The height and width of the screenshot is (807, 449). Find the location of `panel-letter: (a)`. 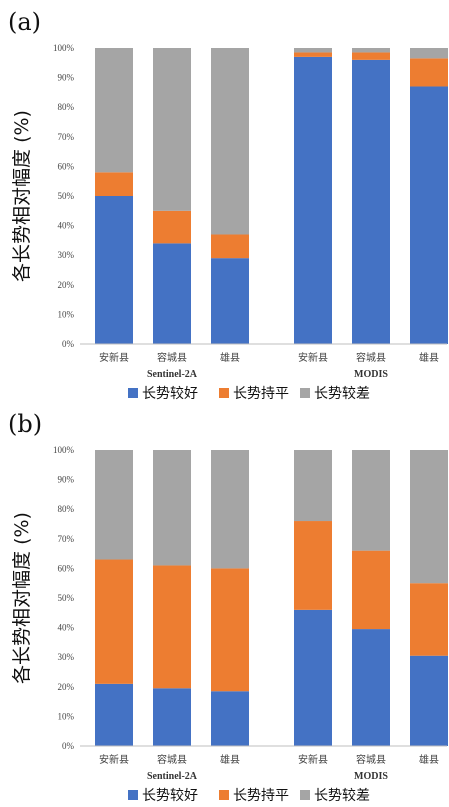

panel-letter: (a) is located at coordinates (24, 22).